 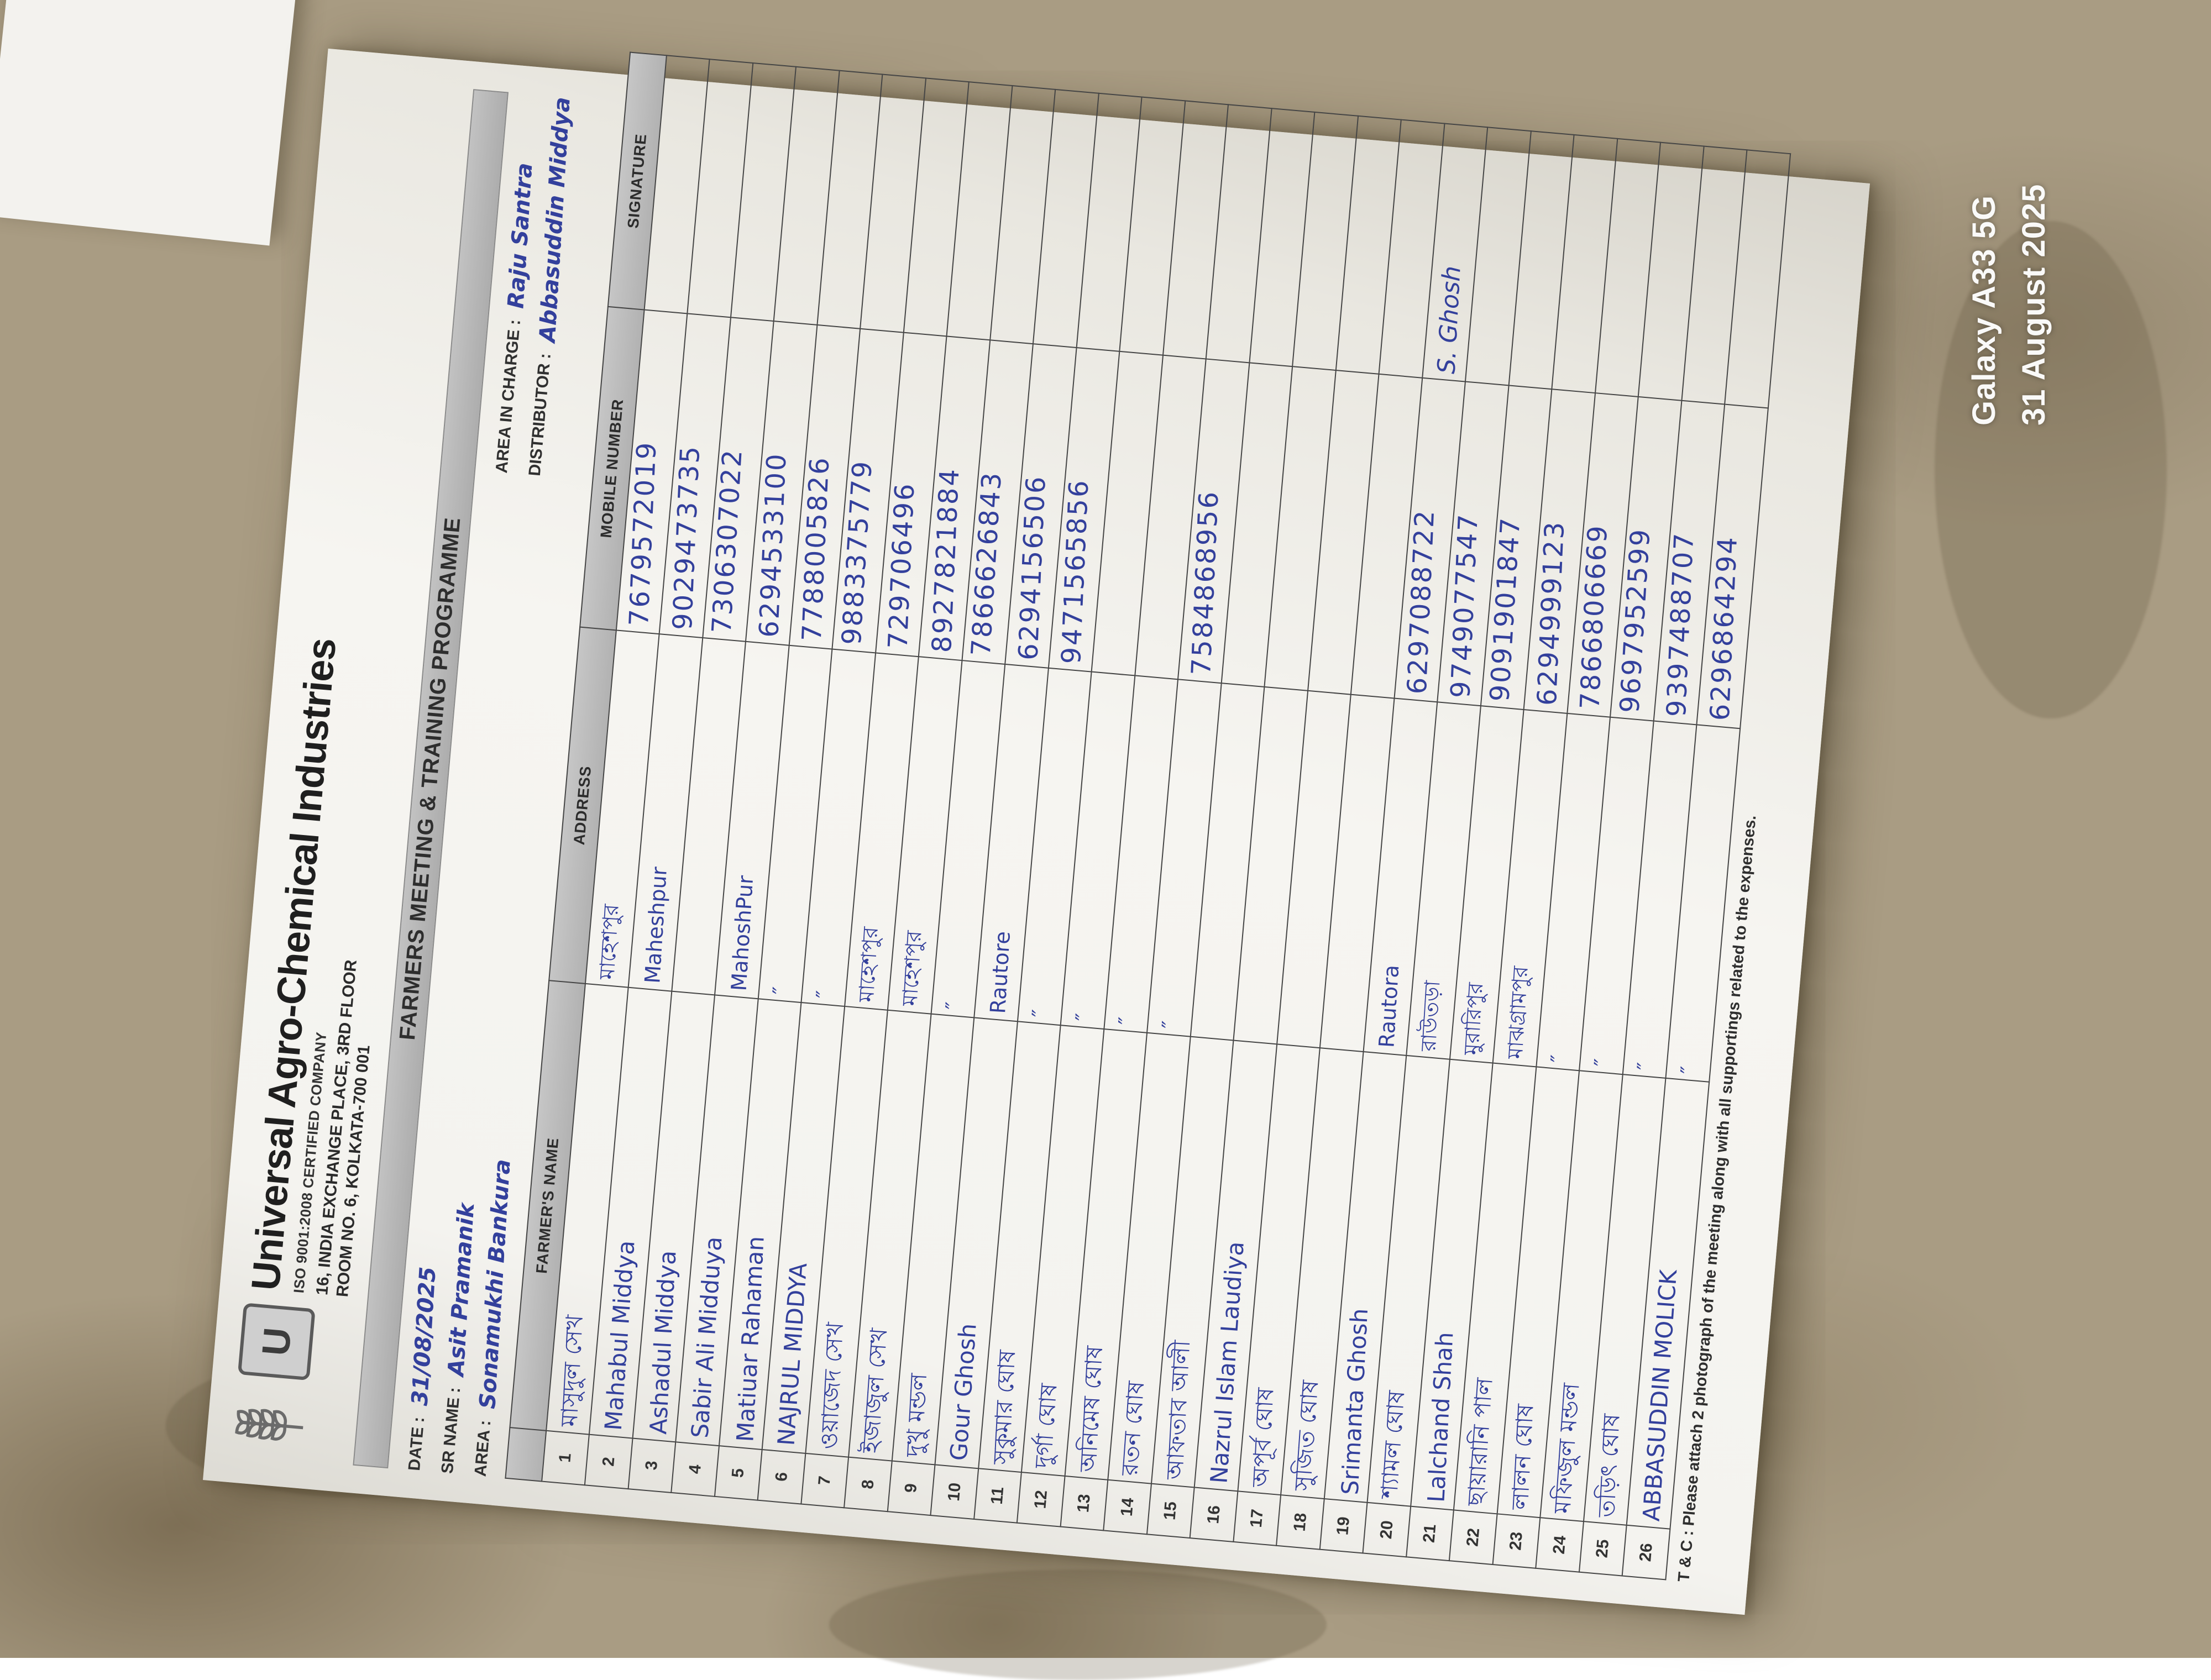 I want to click on farmer-name-handwriting: Matiuar Rahaman, so click(x=750, y=1339).